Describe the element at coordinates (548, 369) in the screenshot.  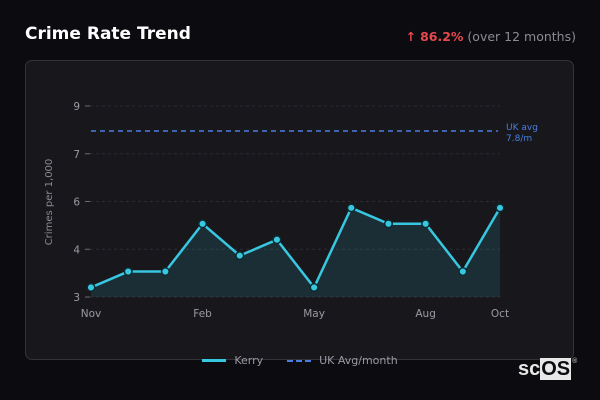
I see `scos-logo: scOS ®` at that location.